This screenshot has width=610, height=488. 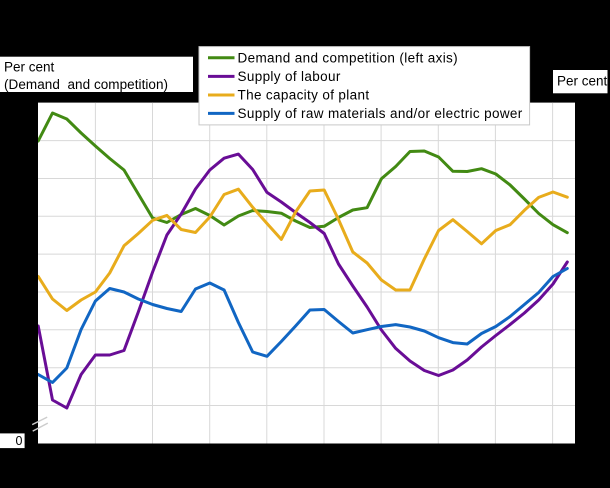 I want to click on svg-text: The capacity of plant, so click(x=304, y=95).